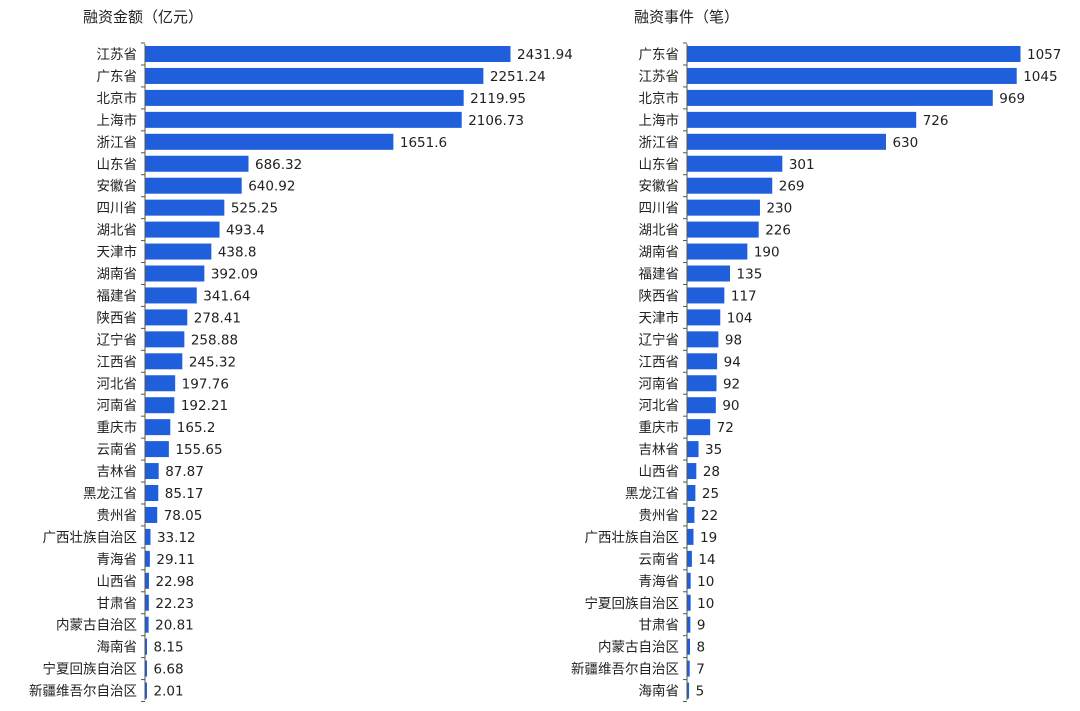  I want to click on category-label: 新疆维吾尔自治区, so click(83, 692).